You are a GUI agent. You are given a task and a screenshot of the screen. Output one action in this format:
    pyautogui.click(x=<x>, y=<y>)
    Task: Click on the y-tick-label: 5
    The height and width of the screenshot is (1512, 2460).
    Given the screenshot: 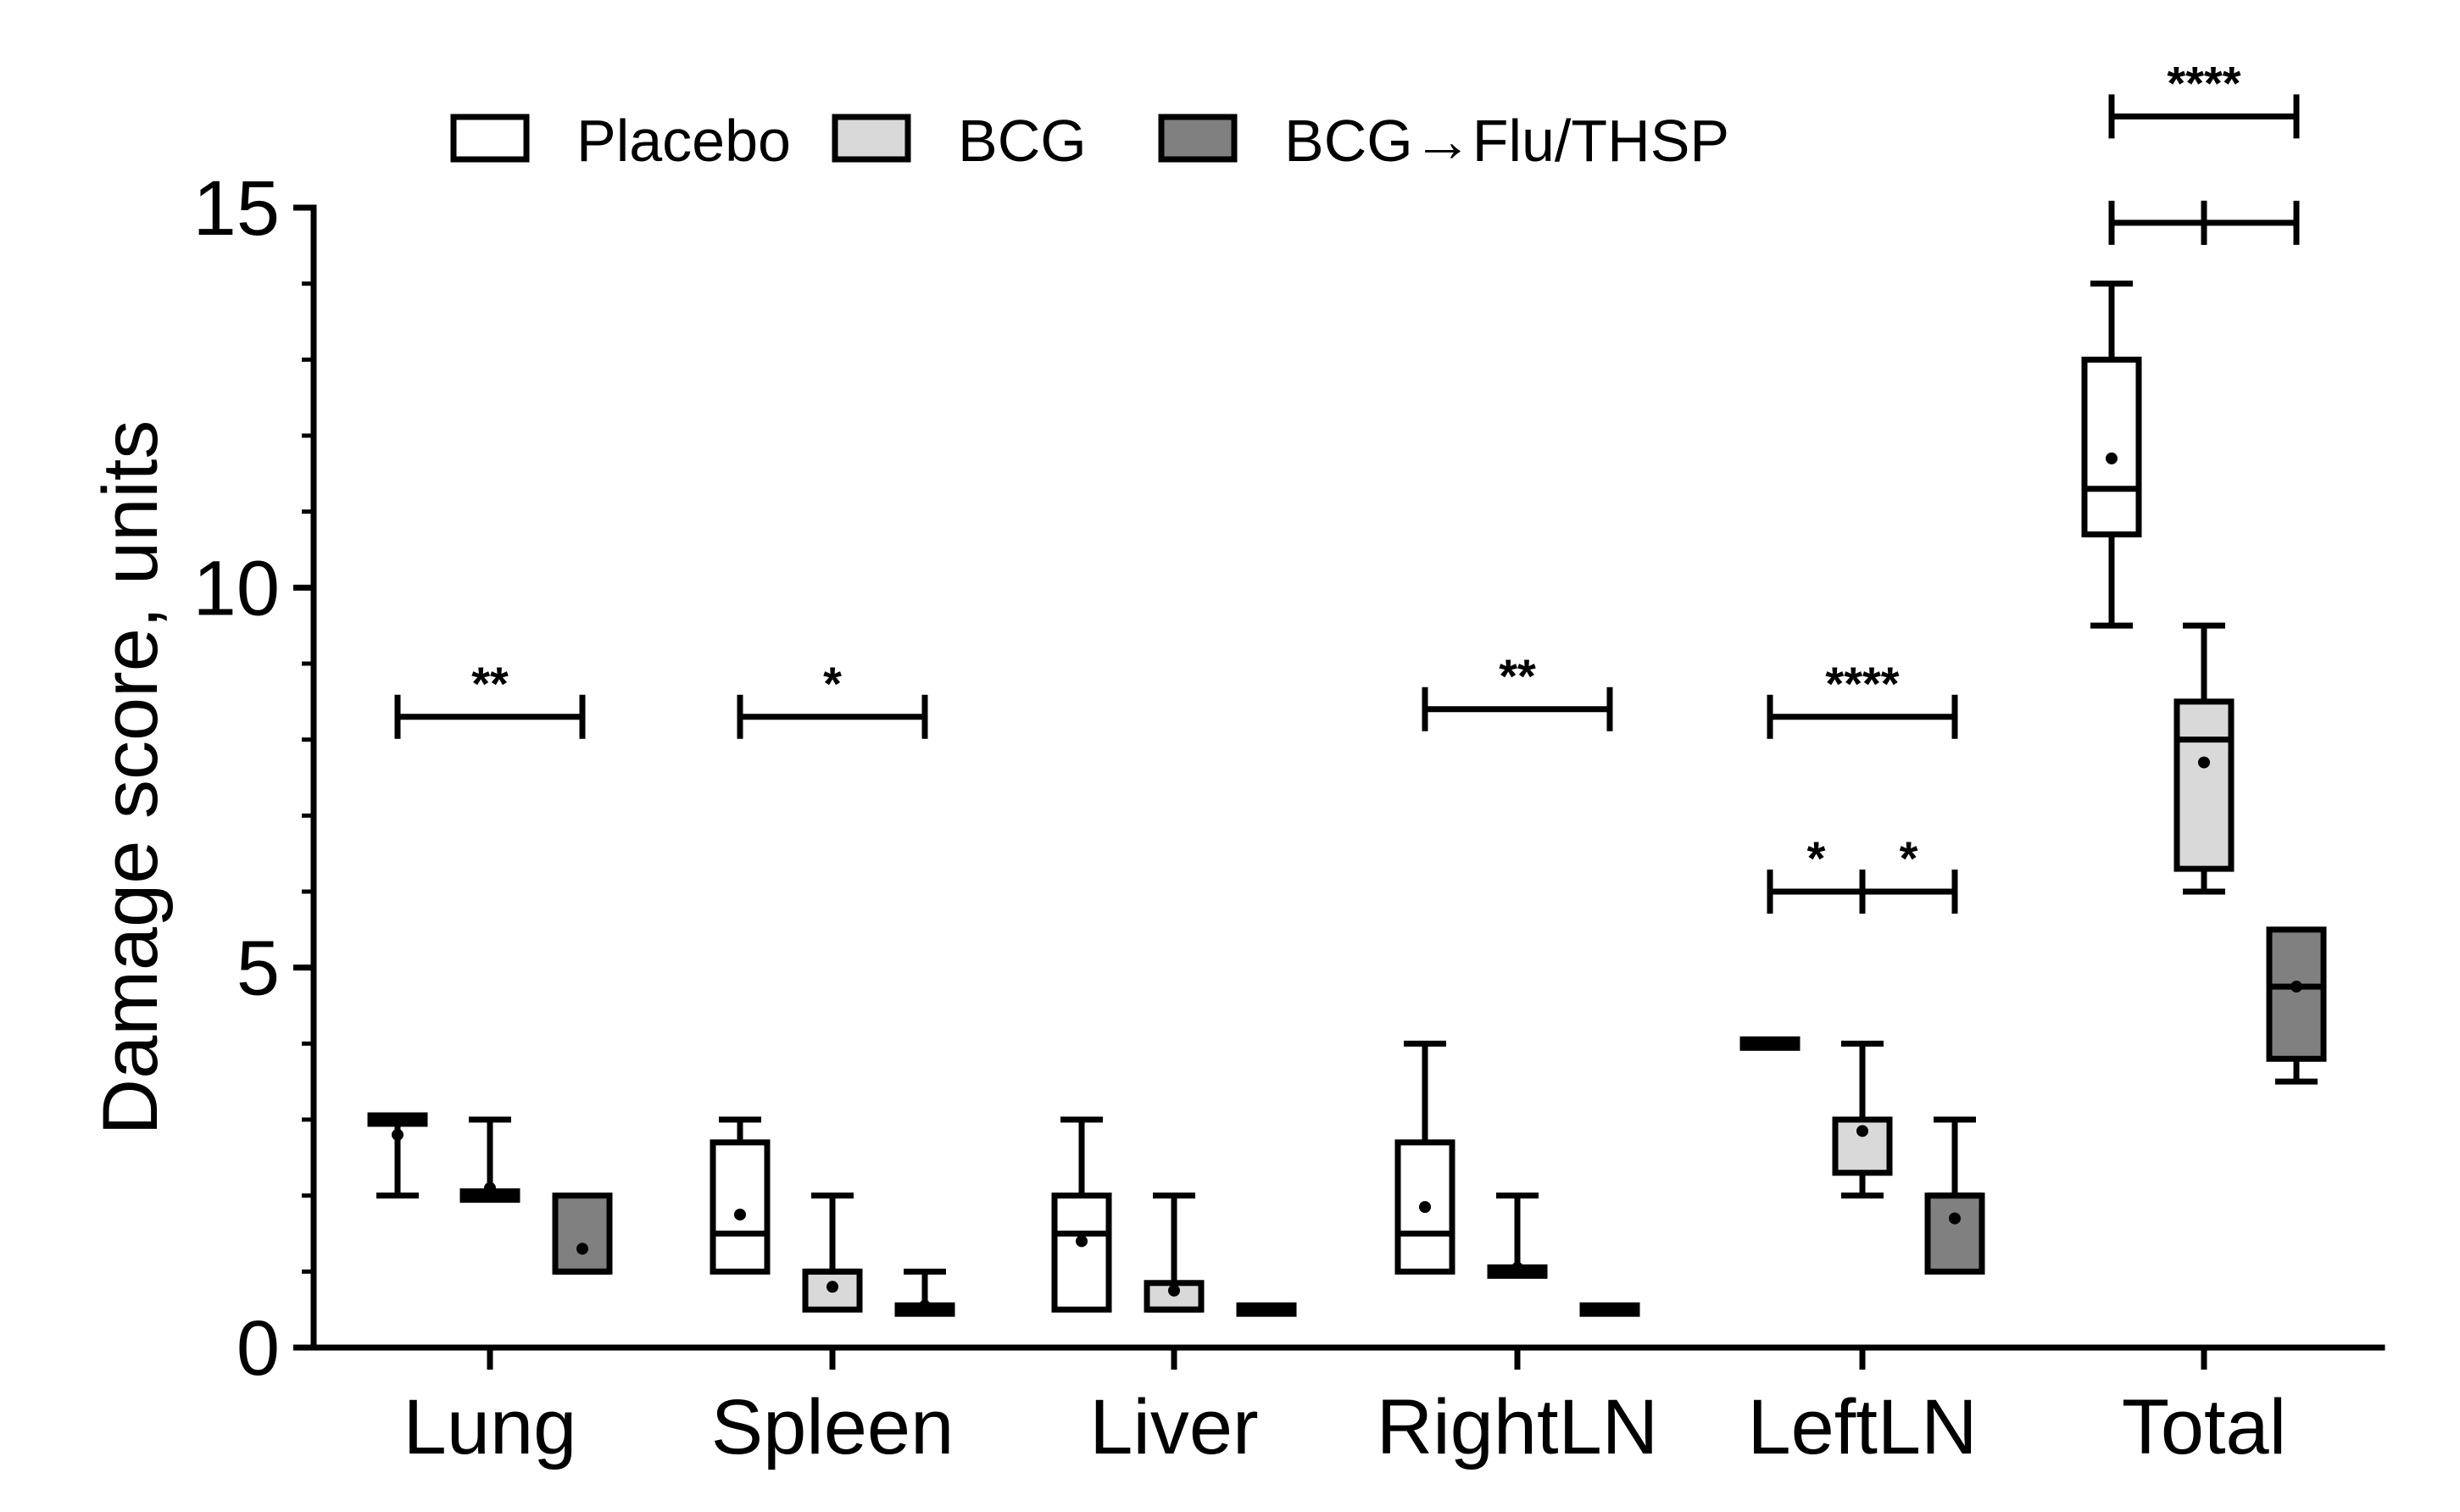 What is the action you would take?
    pyautogui.click(x=258, y=969)
    